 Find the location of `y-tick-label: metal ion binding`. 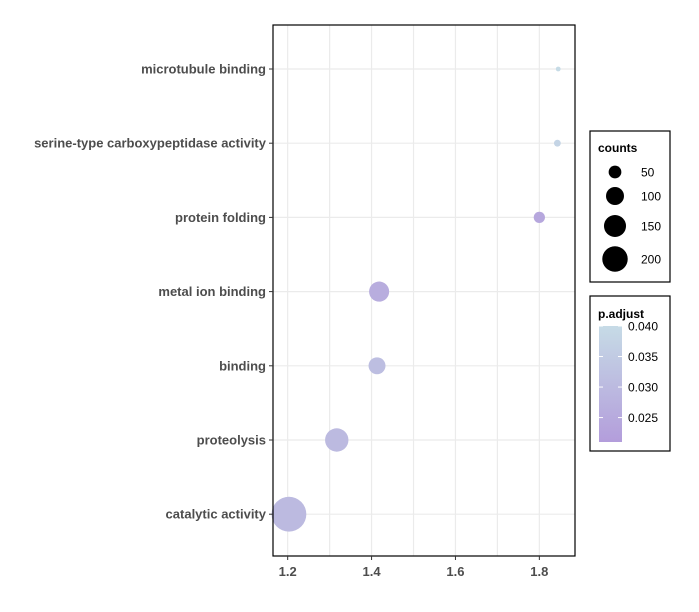

y-tick-label: metal ion binding is located at coordinates (212, 291).